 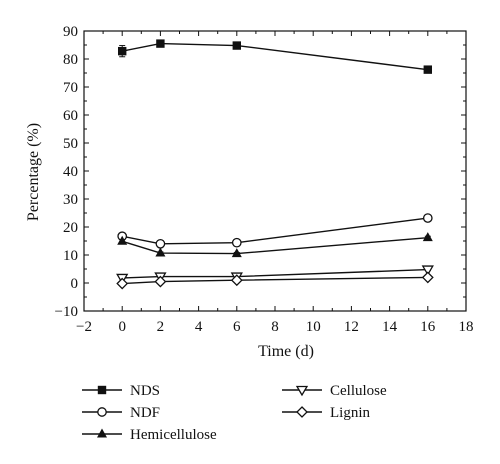 What do you see at coordinates (466, 327) in the screenshot?
I see `x-tick-label: 18` at bounding box center [466, 327].